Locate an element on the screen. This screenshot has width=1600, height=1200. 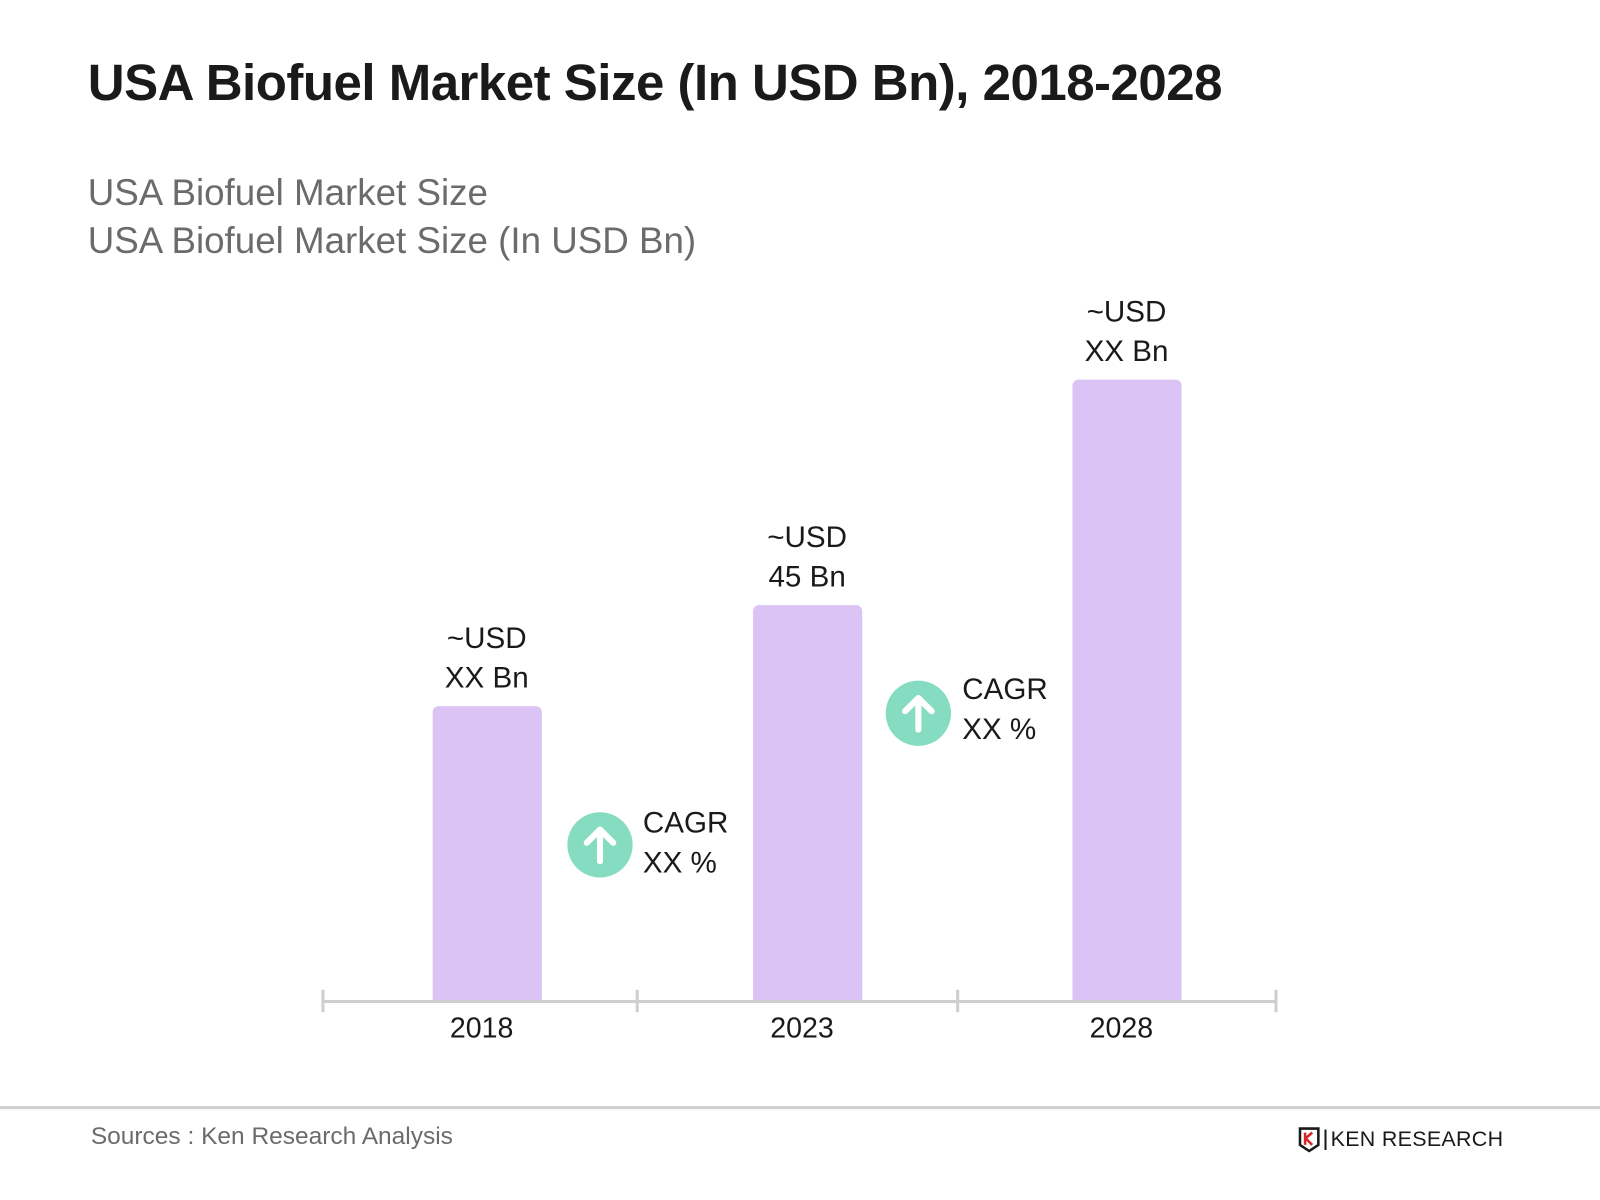
logo-text: KEN RESEARCH is located at coordinates (1417, 1139).